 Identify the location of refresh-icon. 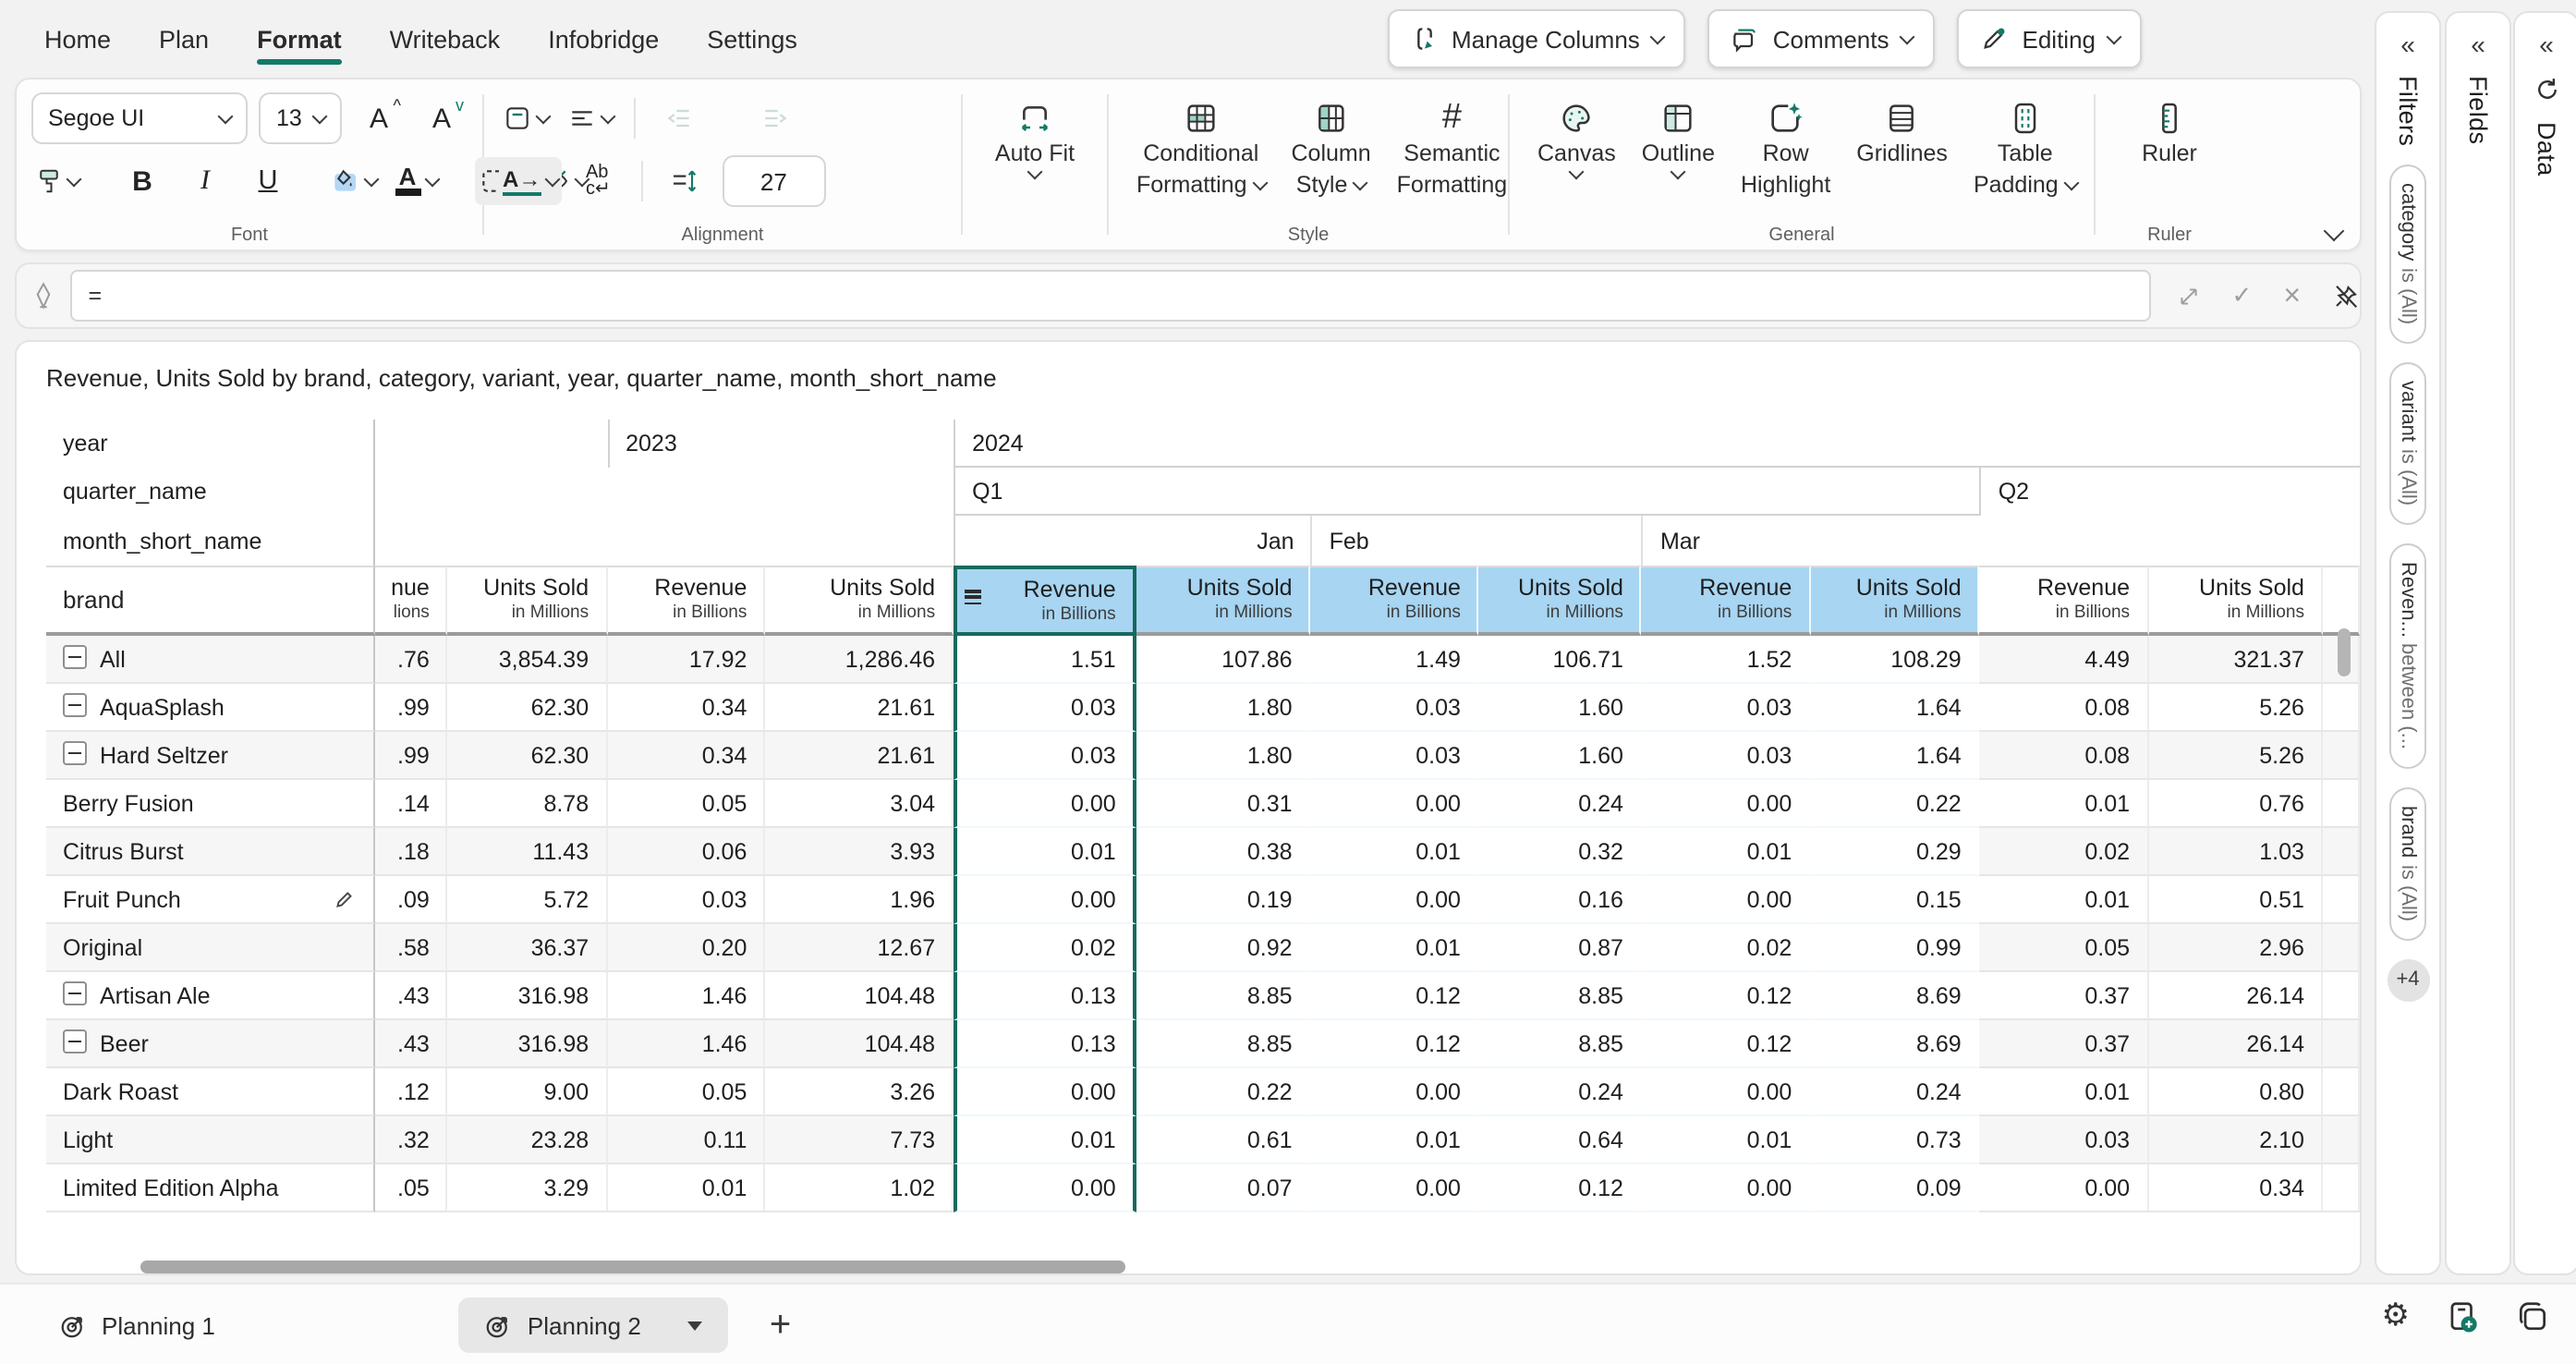
(2546, 90).